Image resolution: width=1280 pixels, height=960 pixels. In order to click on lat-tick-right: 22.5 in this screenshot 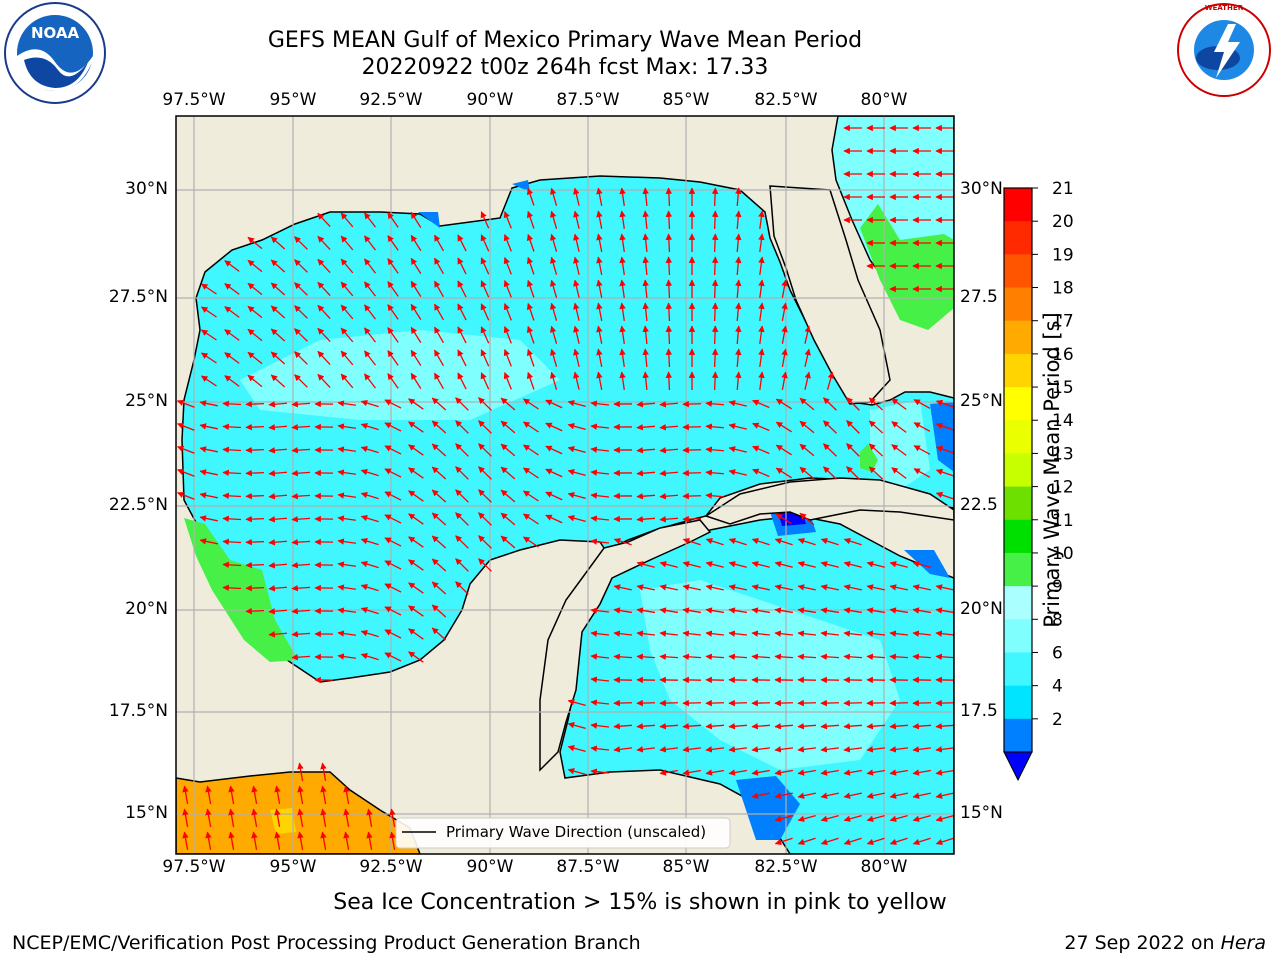, I will do `click(979, 505)`.